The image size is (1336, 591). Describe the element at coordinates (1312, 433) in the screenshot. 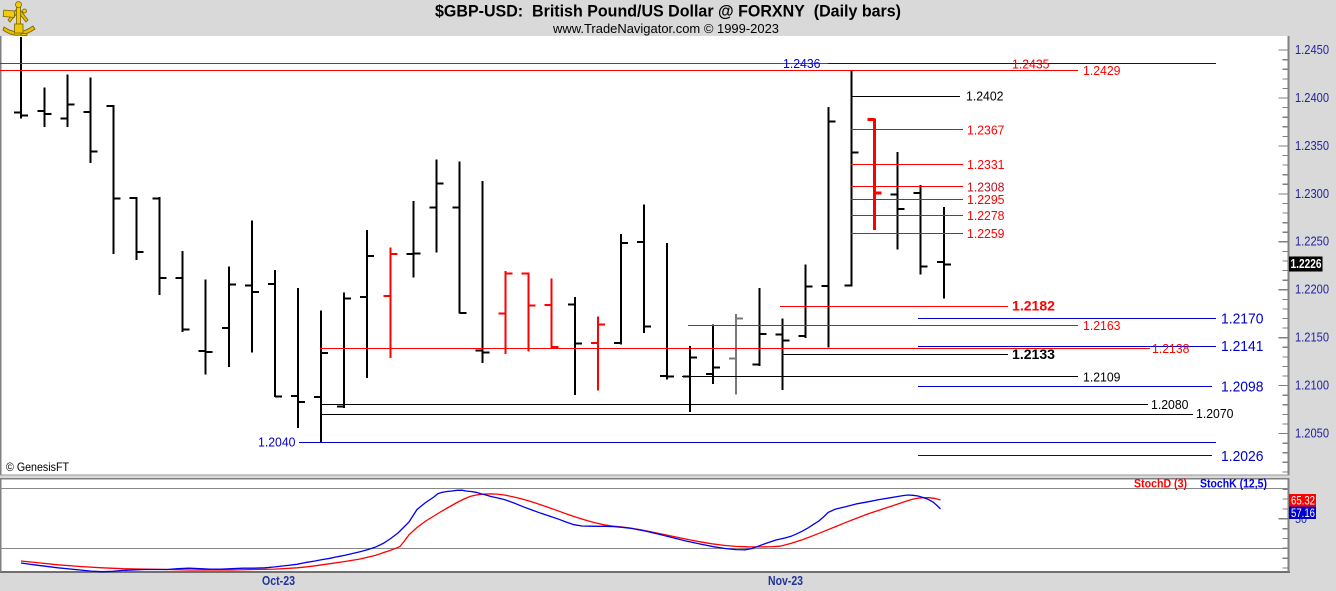

I see `svg-text: 1.2050` at that location.